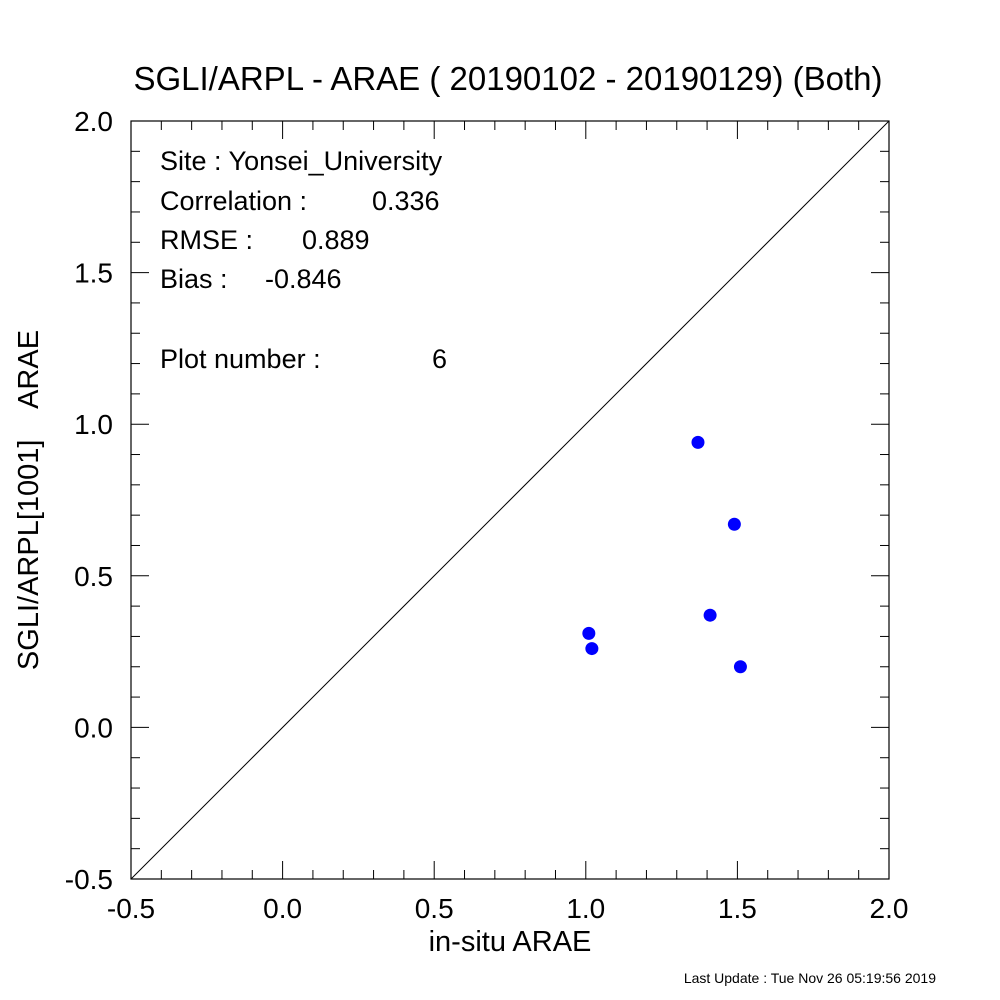 The width and height of the screenshot is (1000, 1000). Describe the element at coordinates (93, 576) in the screenshot. I see `y-tick-label: 0.5` at that location.